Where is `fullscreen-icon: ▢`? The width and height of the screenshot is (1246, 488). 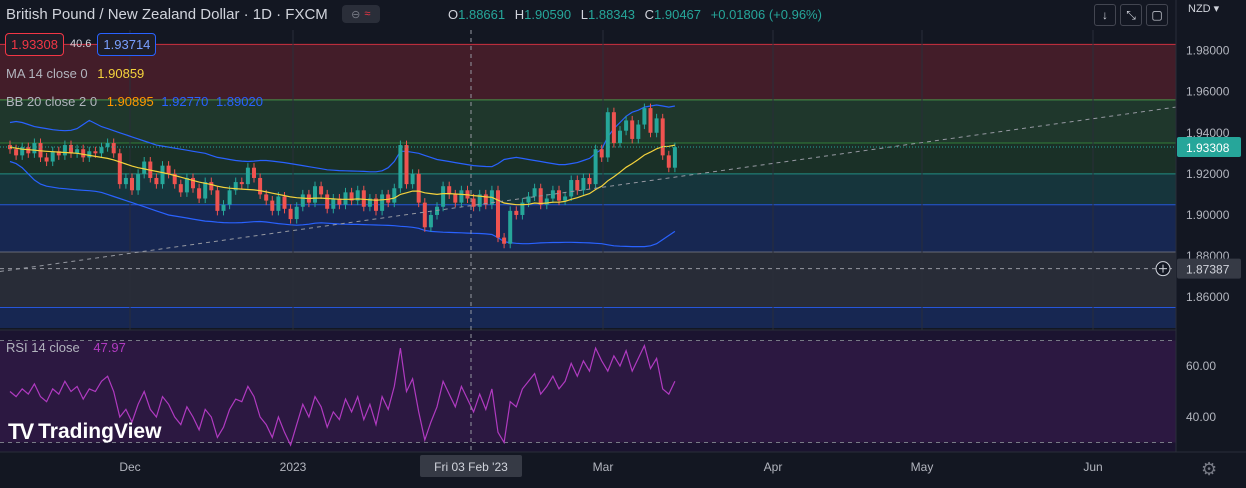
fullscreen-icon: ▢ is located at coordinates (1157, 15).